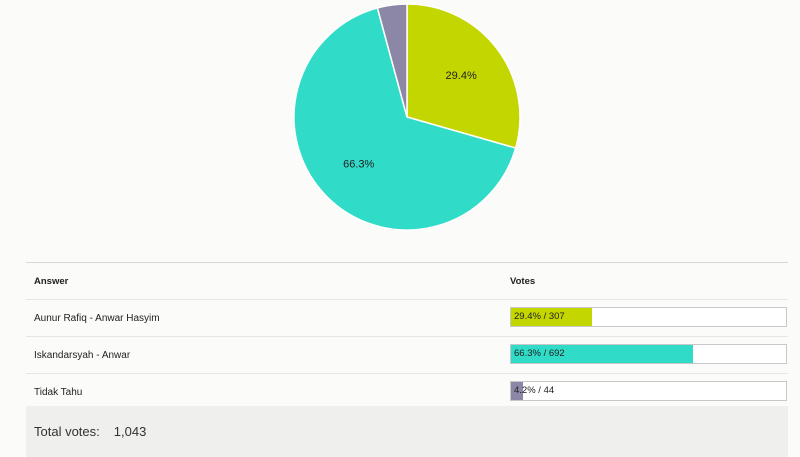 The height and width of the screenshot is (457, 800). What do you see at coordinates (130, 431) in the screenshot?
I see `total-votes-value: 1,043` at bounding box center [130, 431].